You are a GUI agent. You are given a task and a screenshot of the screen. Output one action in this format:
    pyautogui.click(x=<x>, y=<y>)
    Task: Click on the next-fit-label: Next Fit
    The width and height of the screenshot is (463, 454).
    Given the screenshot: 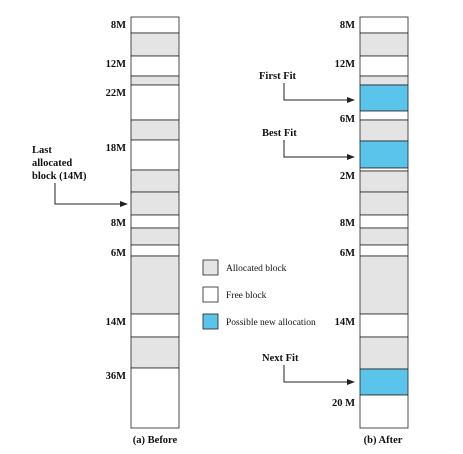 What is the action you would take?
    pyautogui.click(x=280, y=358)
    